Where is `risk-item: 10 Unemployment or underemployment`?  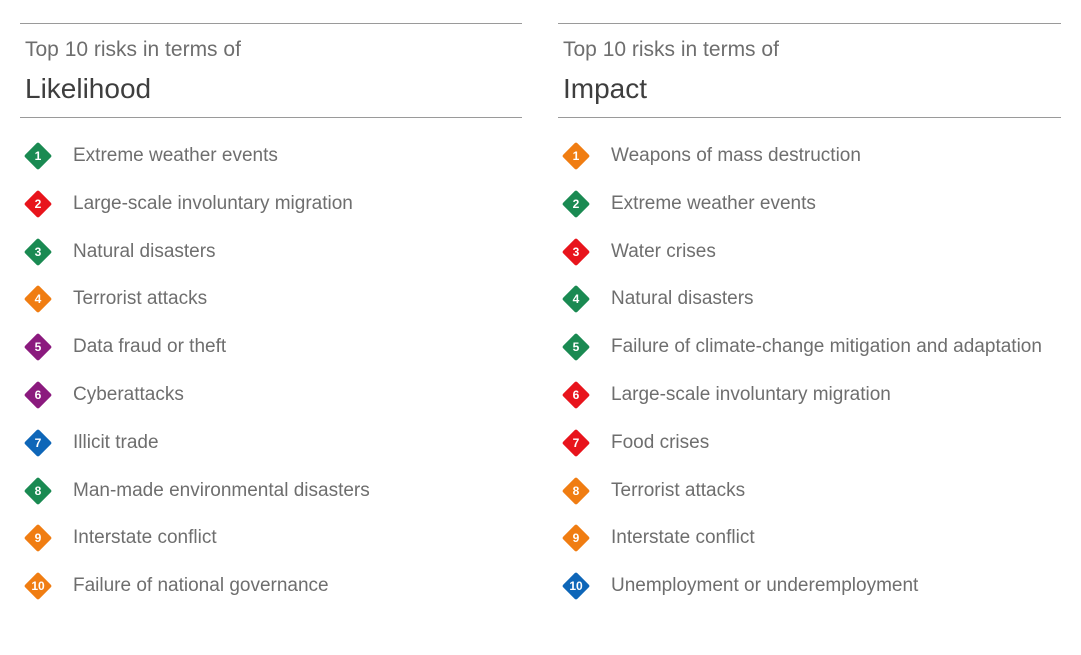 risk-item: 10 Unemployment or underemployment is located at coordinates (809, 591).